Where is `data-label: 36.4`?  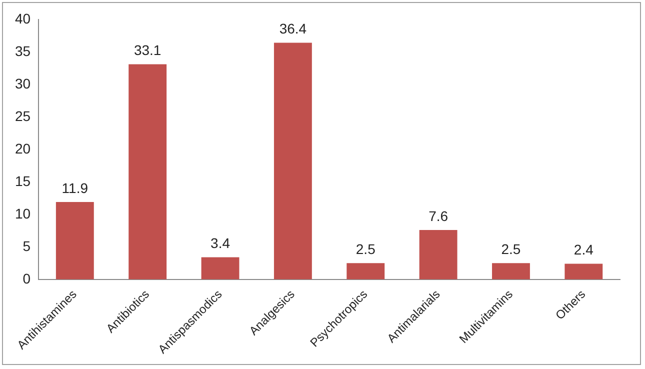 data-label: 36.4 is located at coordinates (293, 28).